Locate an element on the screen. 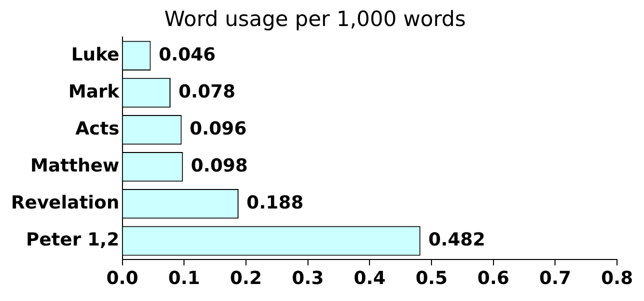 This screenshot has width=644, height=301. y-tick-label: Mark is located at coordinates (94, 91).